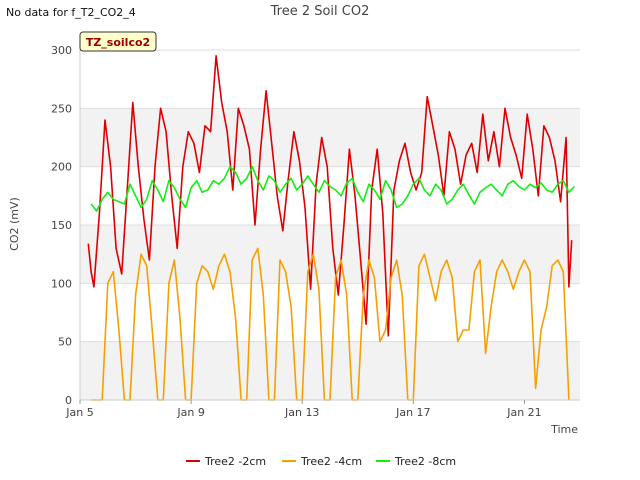 The width and height of the screenshot is (640, 480). I want to click on site-badge: TZ_soilco2, so click(118, 41).